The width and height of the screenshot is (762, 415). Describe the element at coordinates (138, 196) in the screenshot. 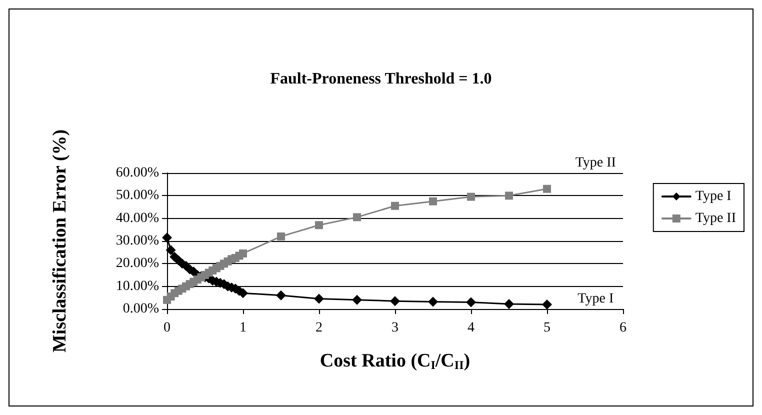

I see `y-tick-label: 50.00%` at that location.